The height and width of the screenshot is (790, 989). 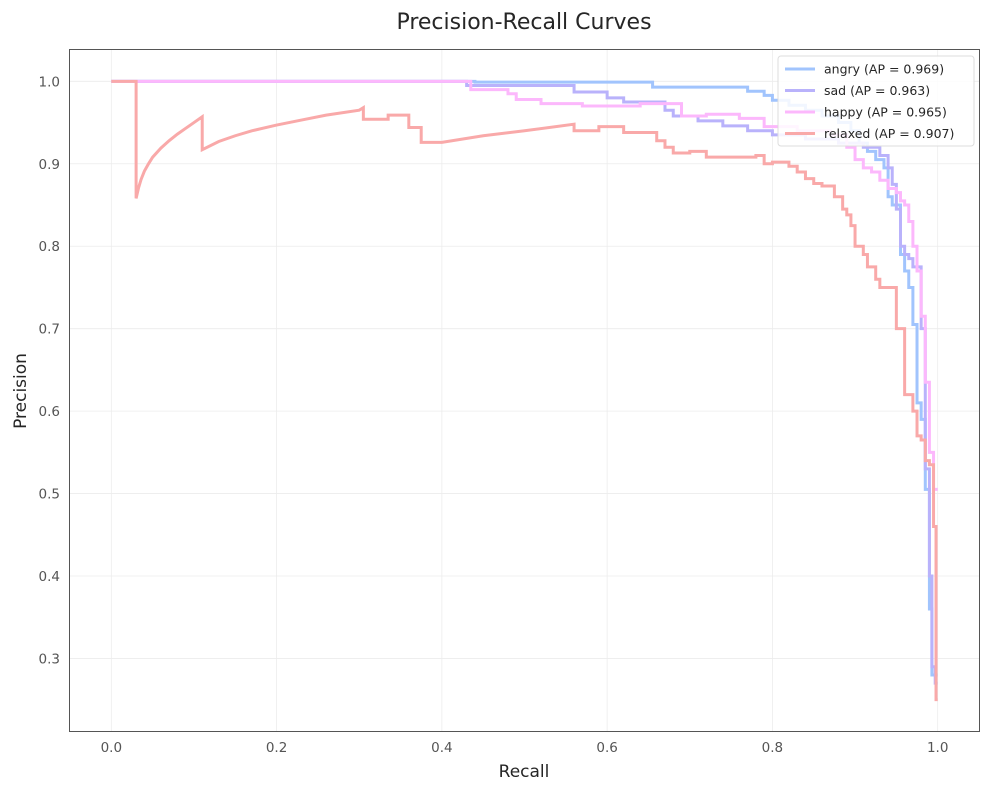 What do you see at coordinates (877, 90) in the screenshot?
I see `legend-label-1: sad (AP = 0.963)` at bounding box center [877, 90].